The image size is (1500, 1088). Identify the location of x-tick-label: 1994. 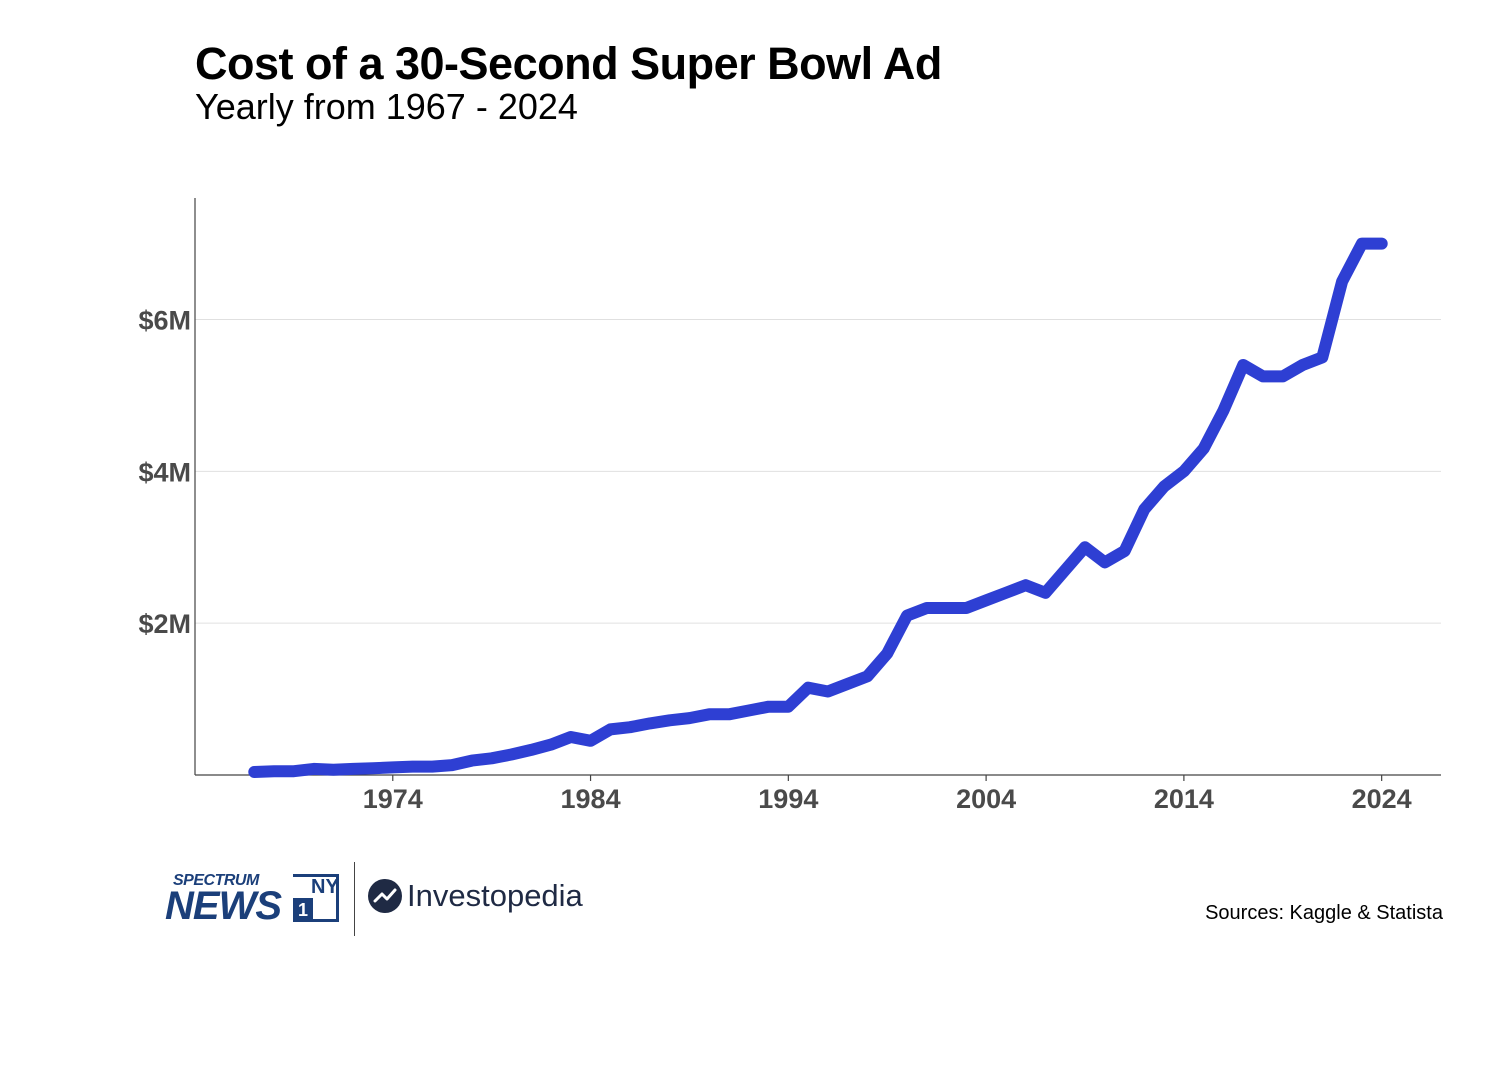
(788, 799).